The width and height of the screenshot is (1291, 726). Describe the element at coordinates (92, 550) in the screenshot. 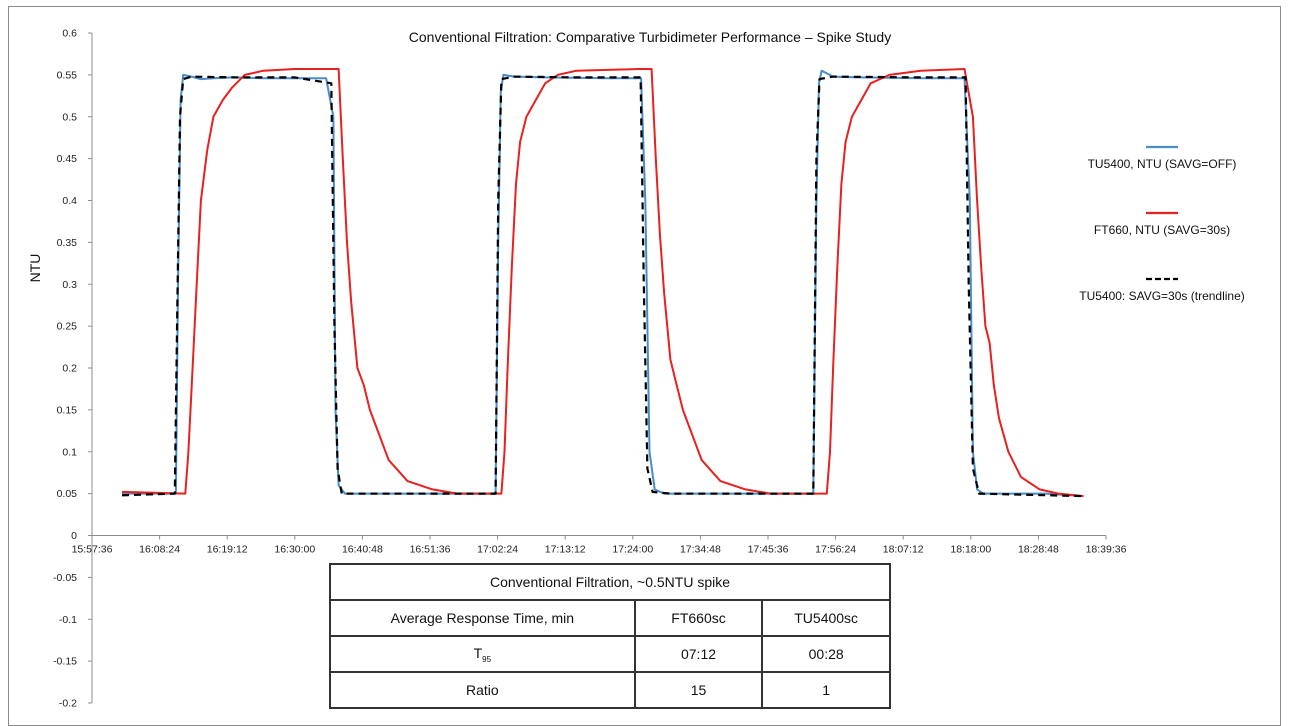

I see `x-tick-label: 15:57:36` at that location.